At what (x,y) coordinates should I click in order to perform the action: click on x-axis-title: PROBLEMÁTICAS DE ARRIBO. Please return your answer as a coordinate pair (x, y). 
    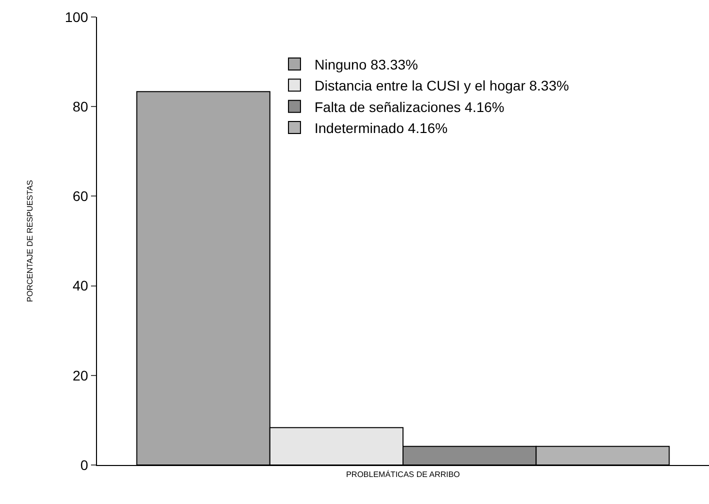
    Looking at the image, I should click on (403, 475).